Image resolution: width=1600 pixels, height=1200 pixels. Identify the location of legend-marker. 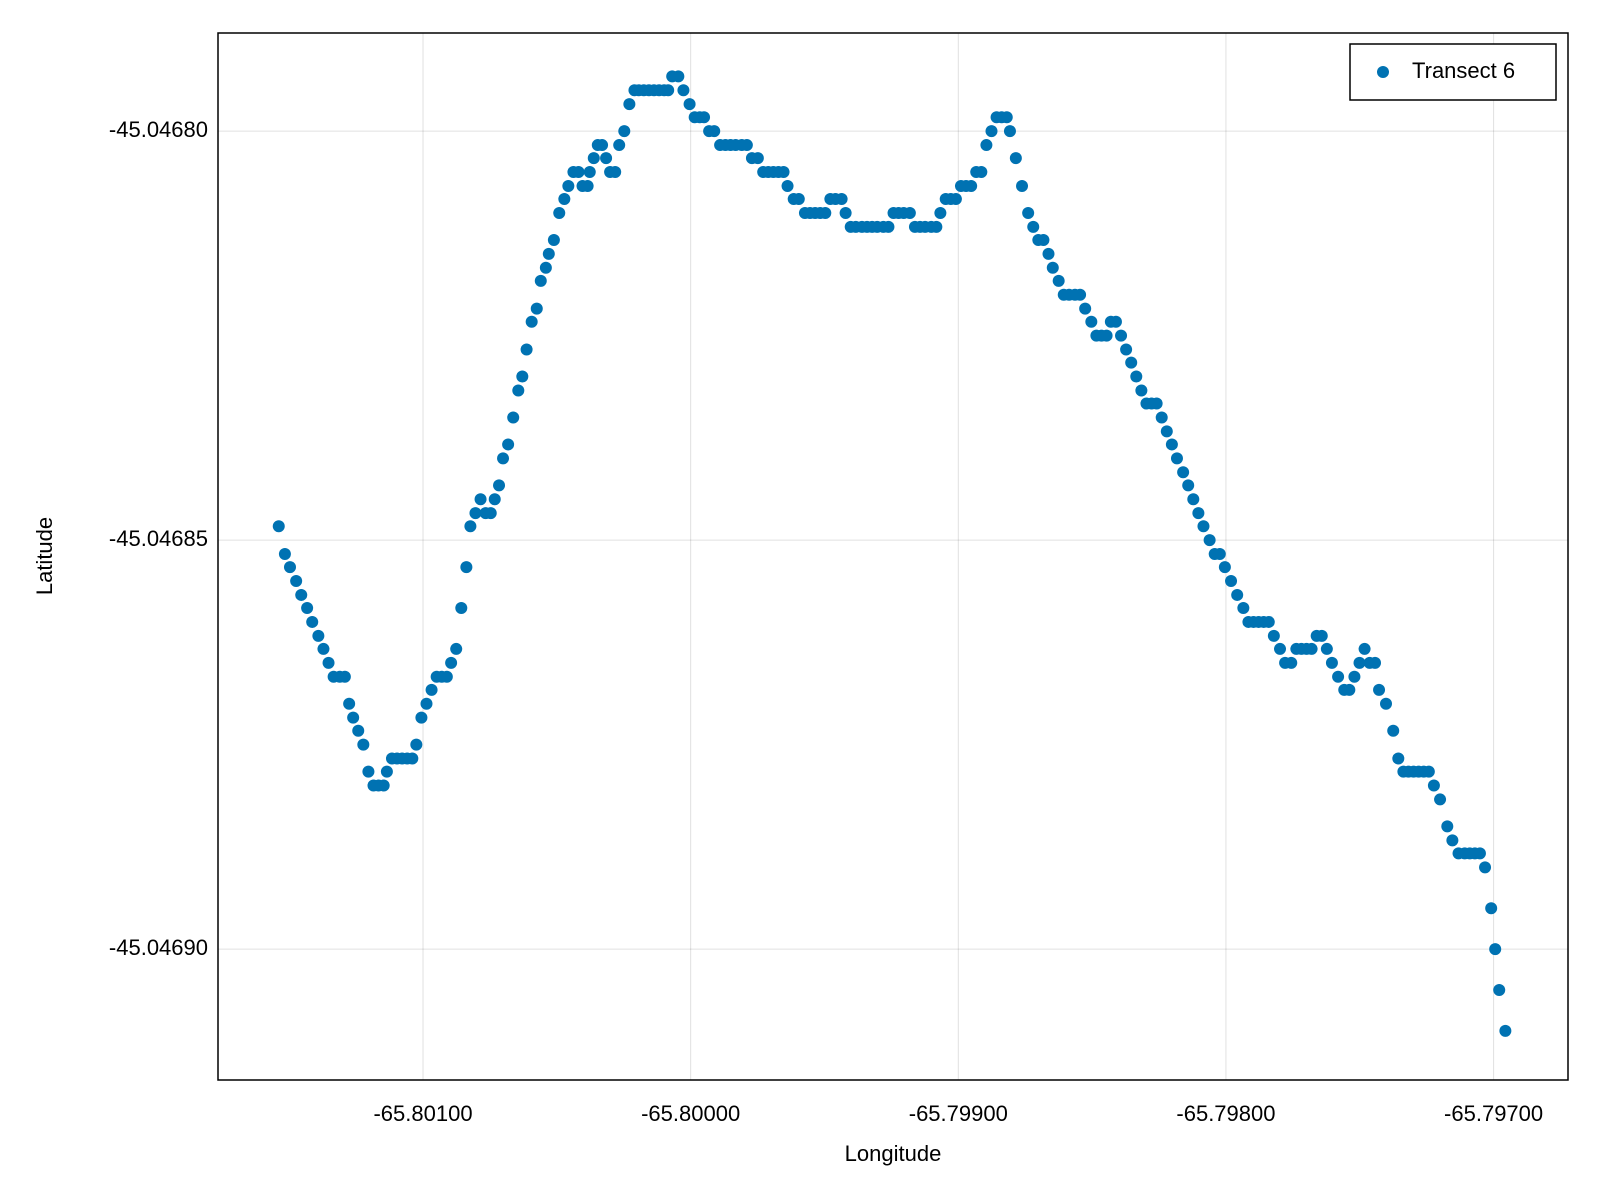
(1383, 72).